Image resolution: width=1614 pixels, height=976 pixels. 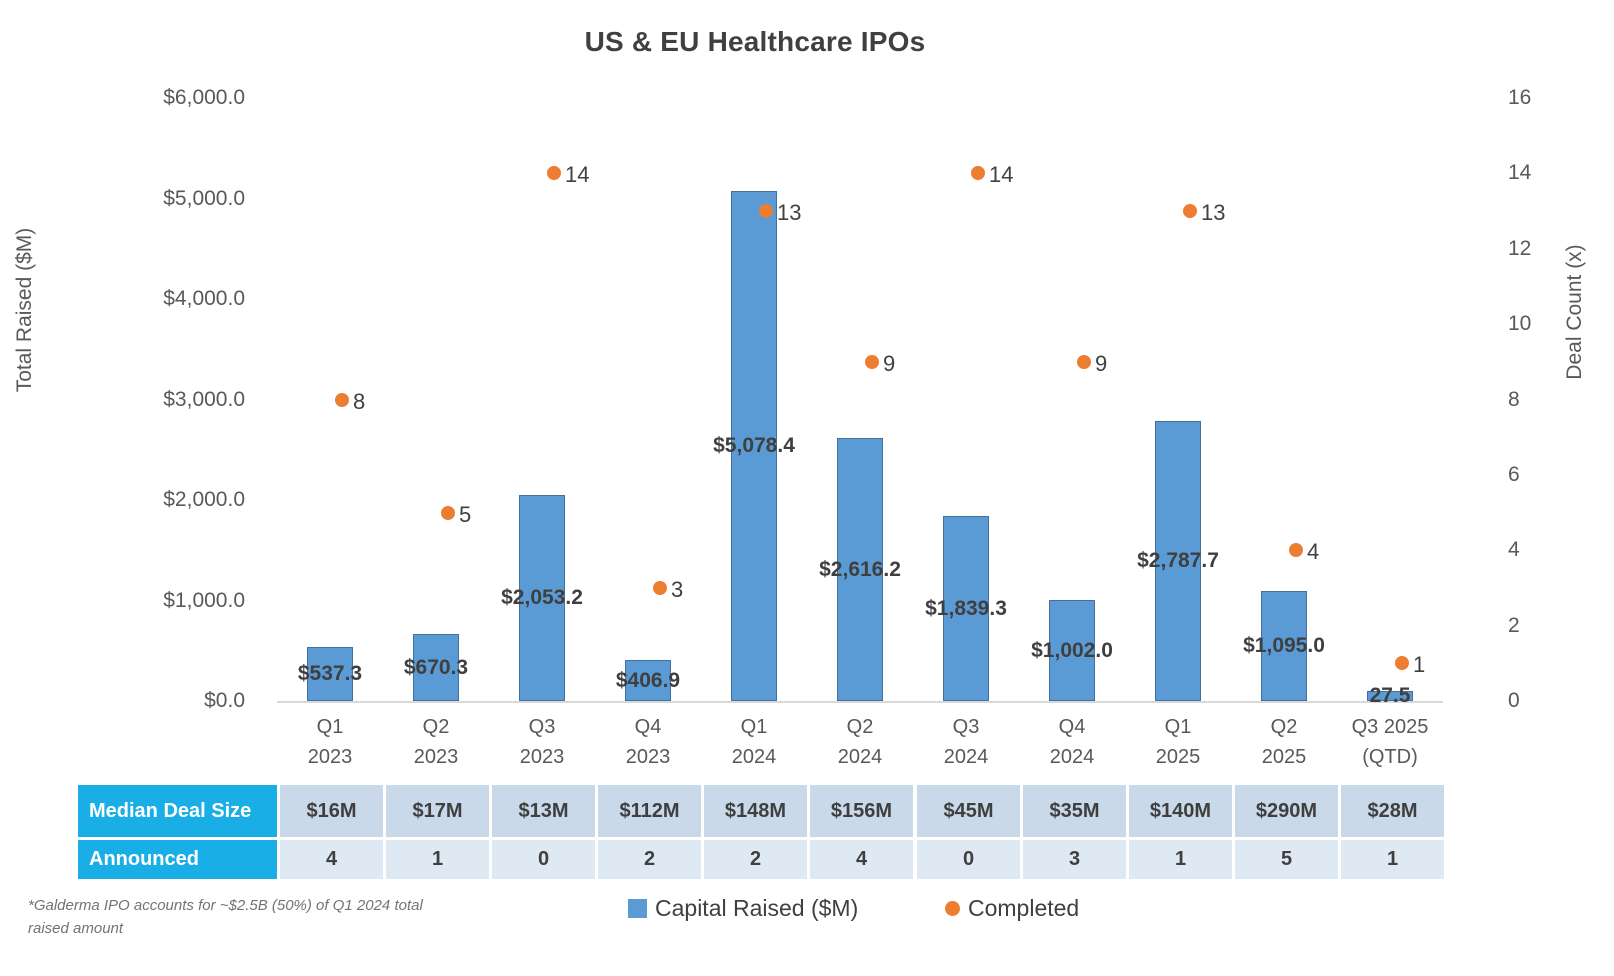 What do you see at coordinates (542, 742) in the screenshot?
I see `x-axis-category: Q3 2023` at bounding box center [542, 742].